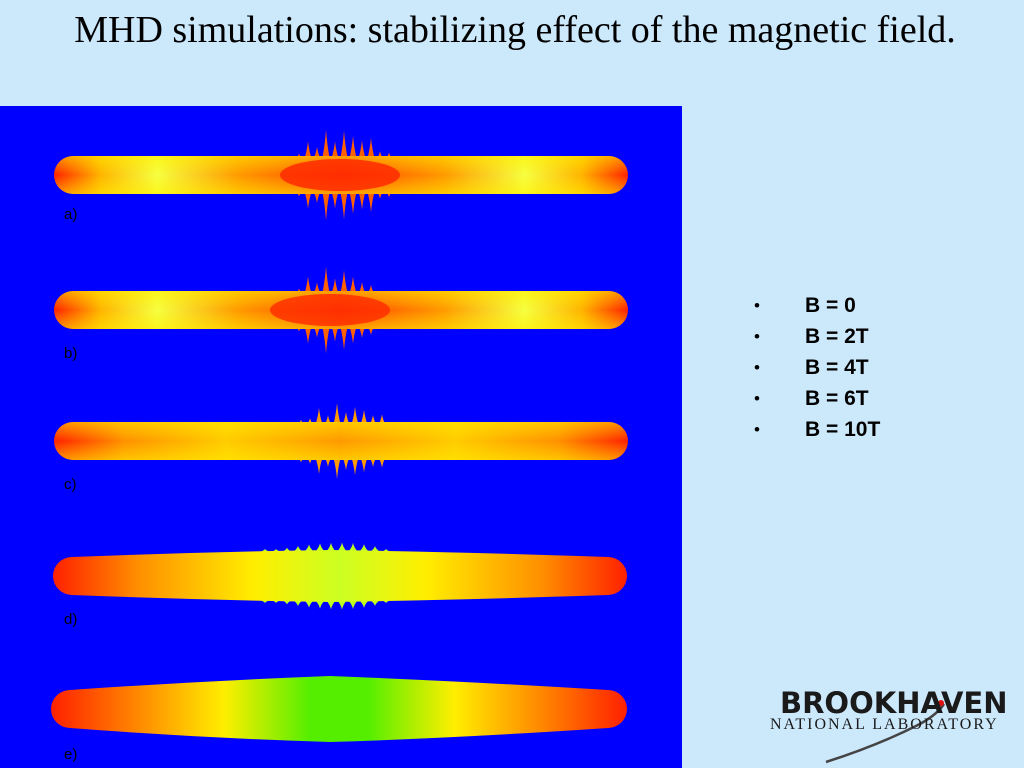 The image size is (1024, 768). What do you see at coordinates (339, 709) in the screenshot?
I see `jet-e` at bounding box center [339, 709].